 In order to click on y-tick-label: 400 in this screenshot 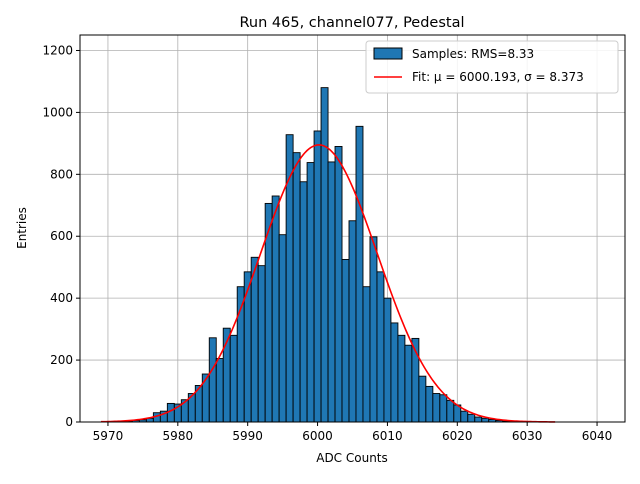, I will do `click(61, 298)`.